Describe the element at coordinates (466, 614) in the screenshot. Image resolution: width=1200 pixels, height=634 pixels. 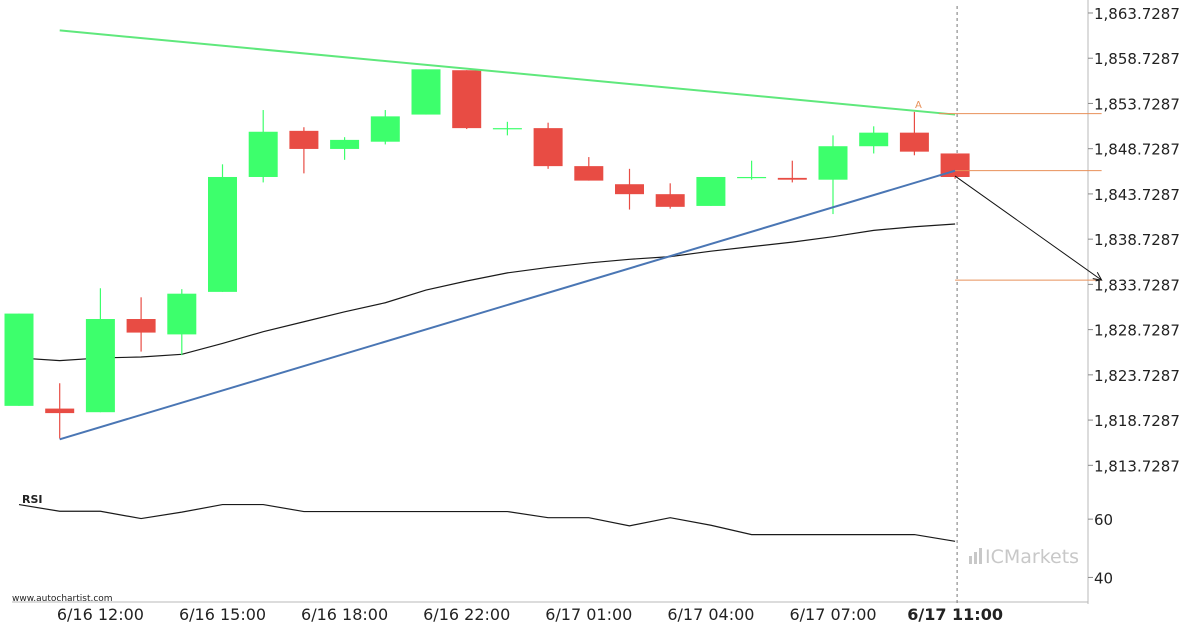
I see `time-tick-label: 6/16 22:00` at that location.